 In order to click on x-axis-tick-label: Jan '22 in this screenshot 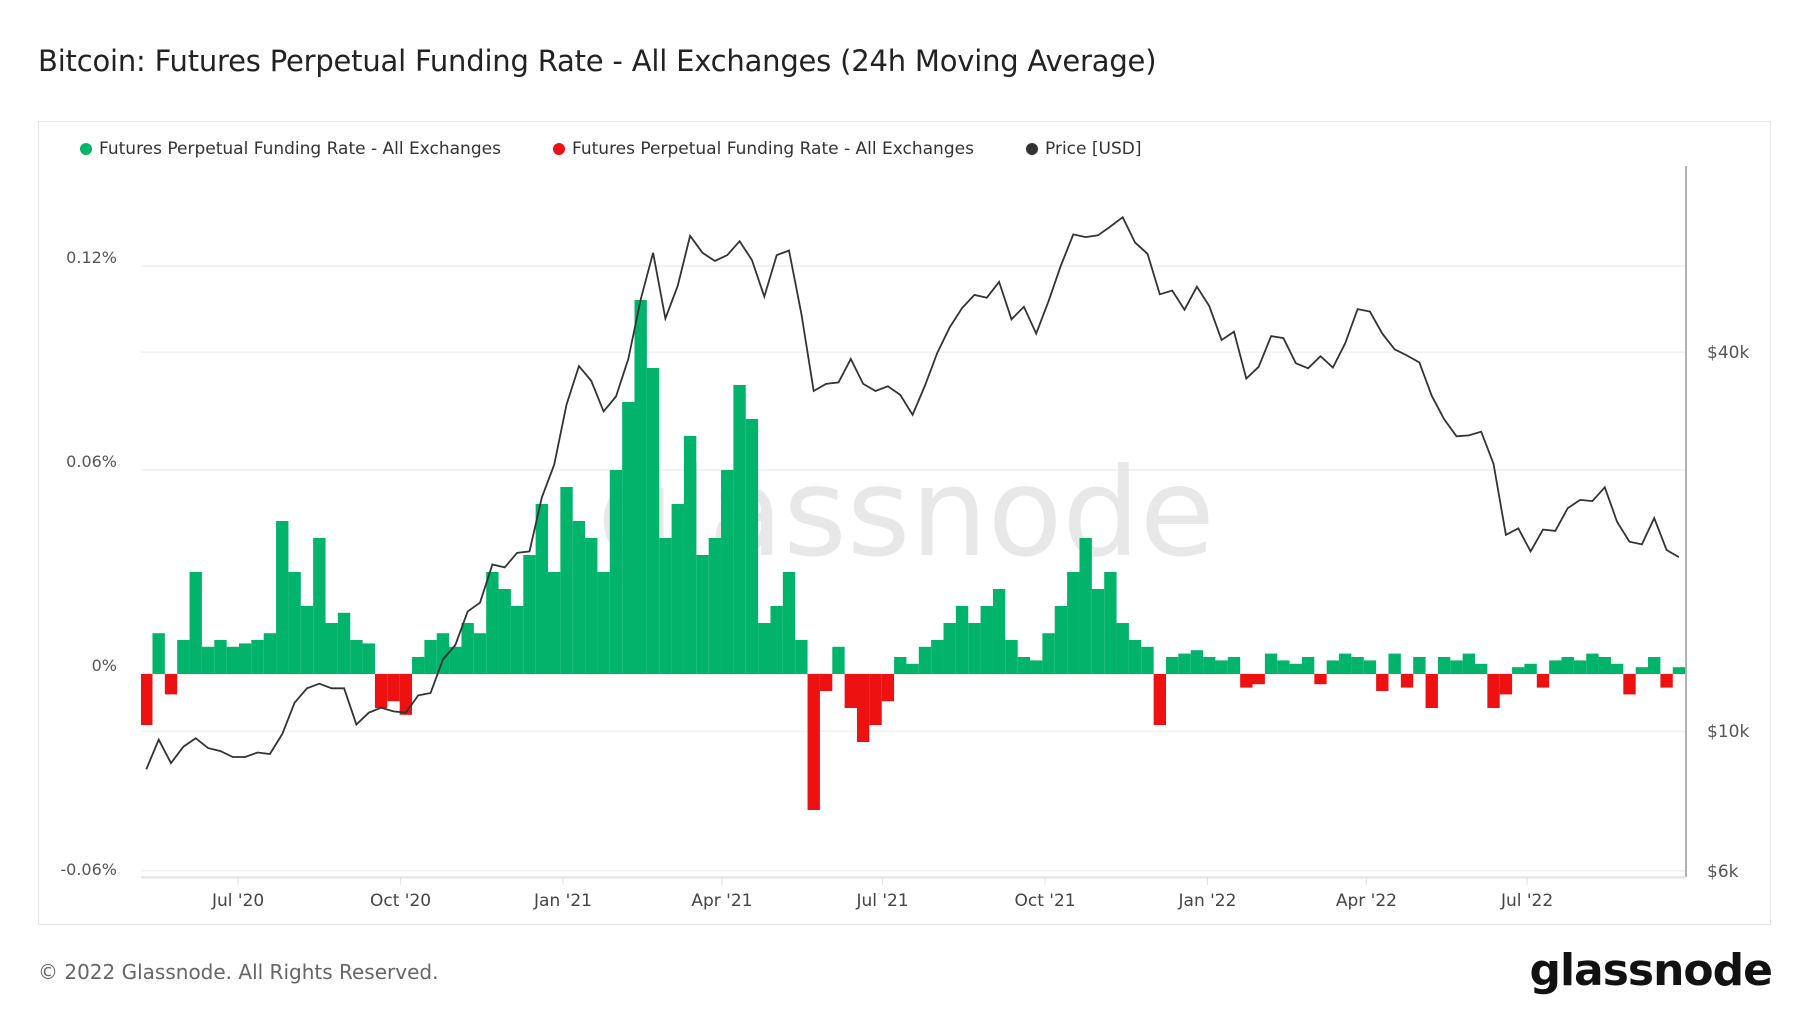, I will do `click(1207, 901)`.